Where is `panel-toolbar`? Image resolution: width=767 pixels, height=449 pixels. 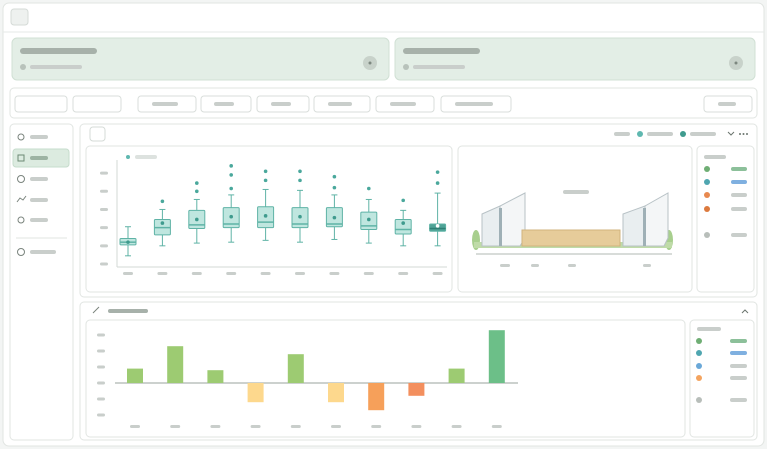 panel-toolbar is located at coordinates (681, 134).